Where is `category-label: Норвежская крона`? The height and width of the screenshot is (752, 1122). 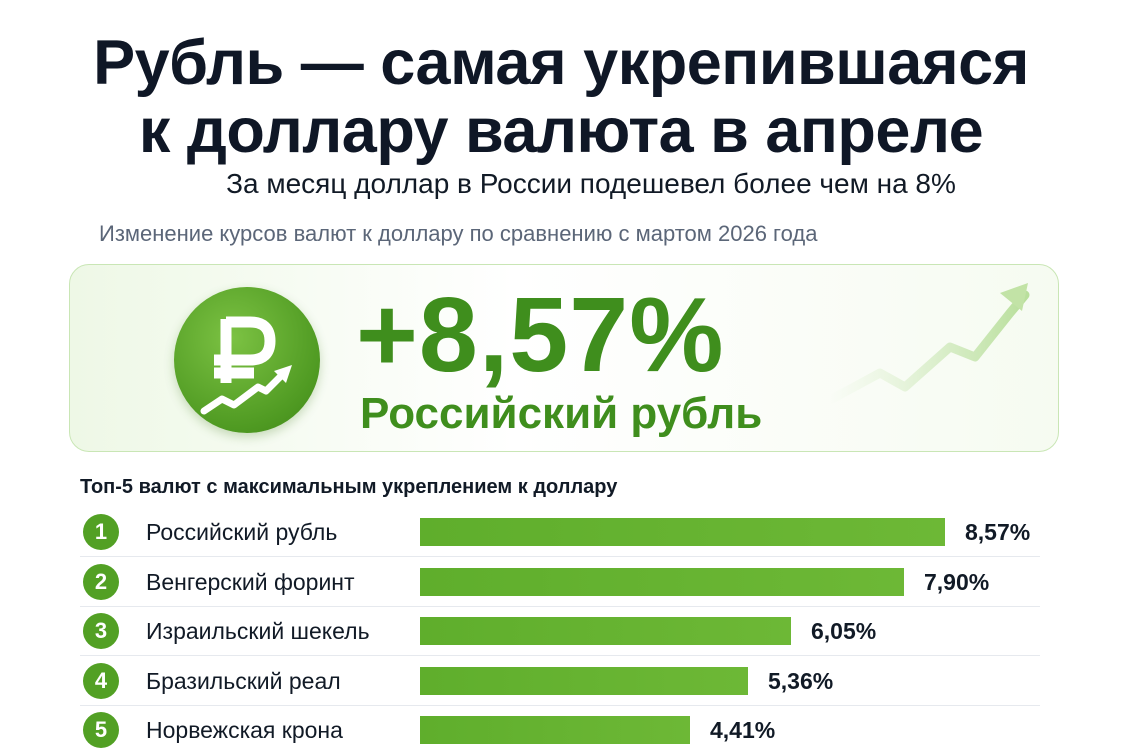 category-label: Норвежская крона is located at coordinates (244, 730).